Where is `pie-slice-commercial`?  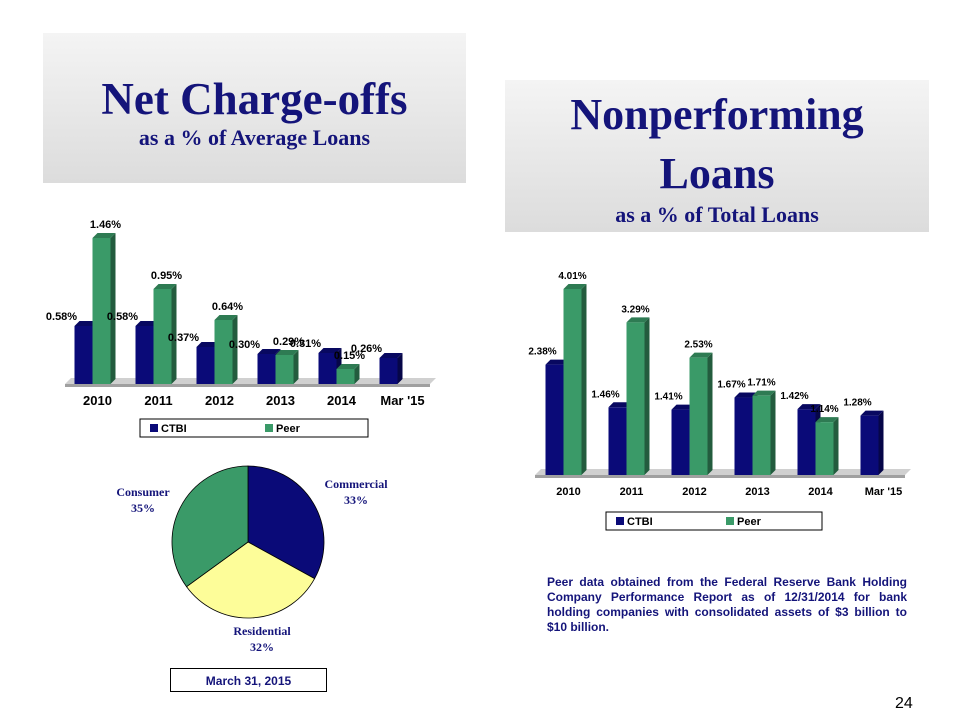 pie-slice-commercial is located at coordinates (286, 522).